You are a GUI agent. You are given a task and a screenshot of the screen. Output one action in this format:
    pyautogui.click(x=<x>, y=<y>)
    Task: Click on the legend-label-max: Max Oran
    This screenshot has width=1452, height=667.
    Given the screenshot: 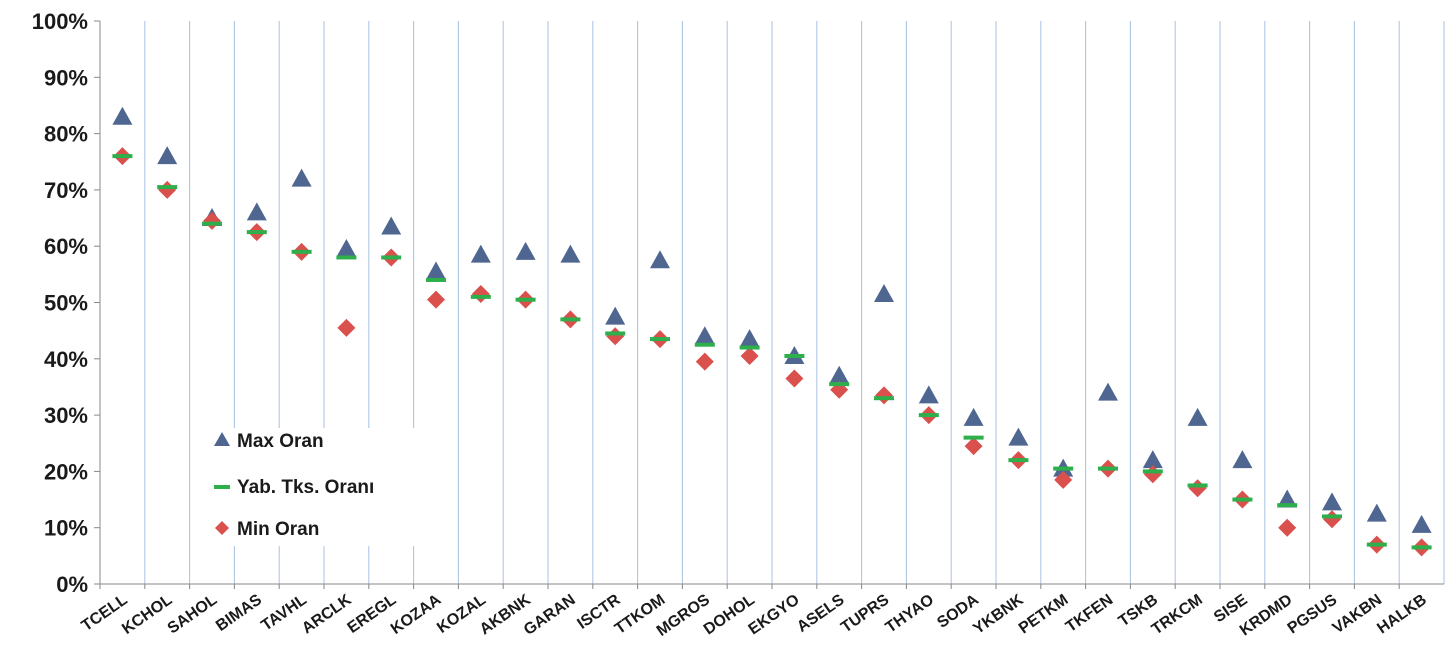 What is the action you would take?
    pyautogui.click(x=280, y=441)
    